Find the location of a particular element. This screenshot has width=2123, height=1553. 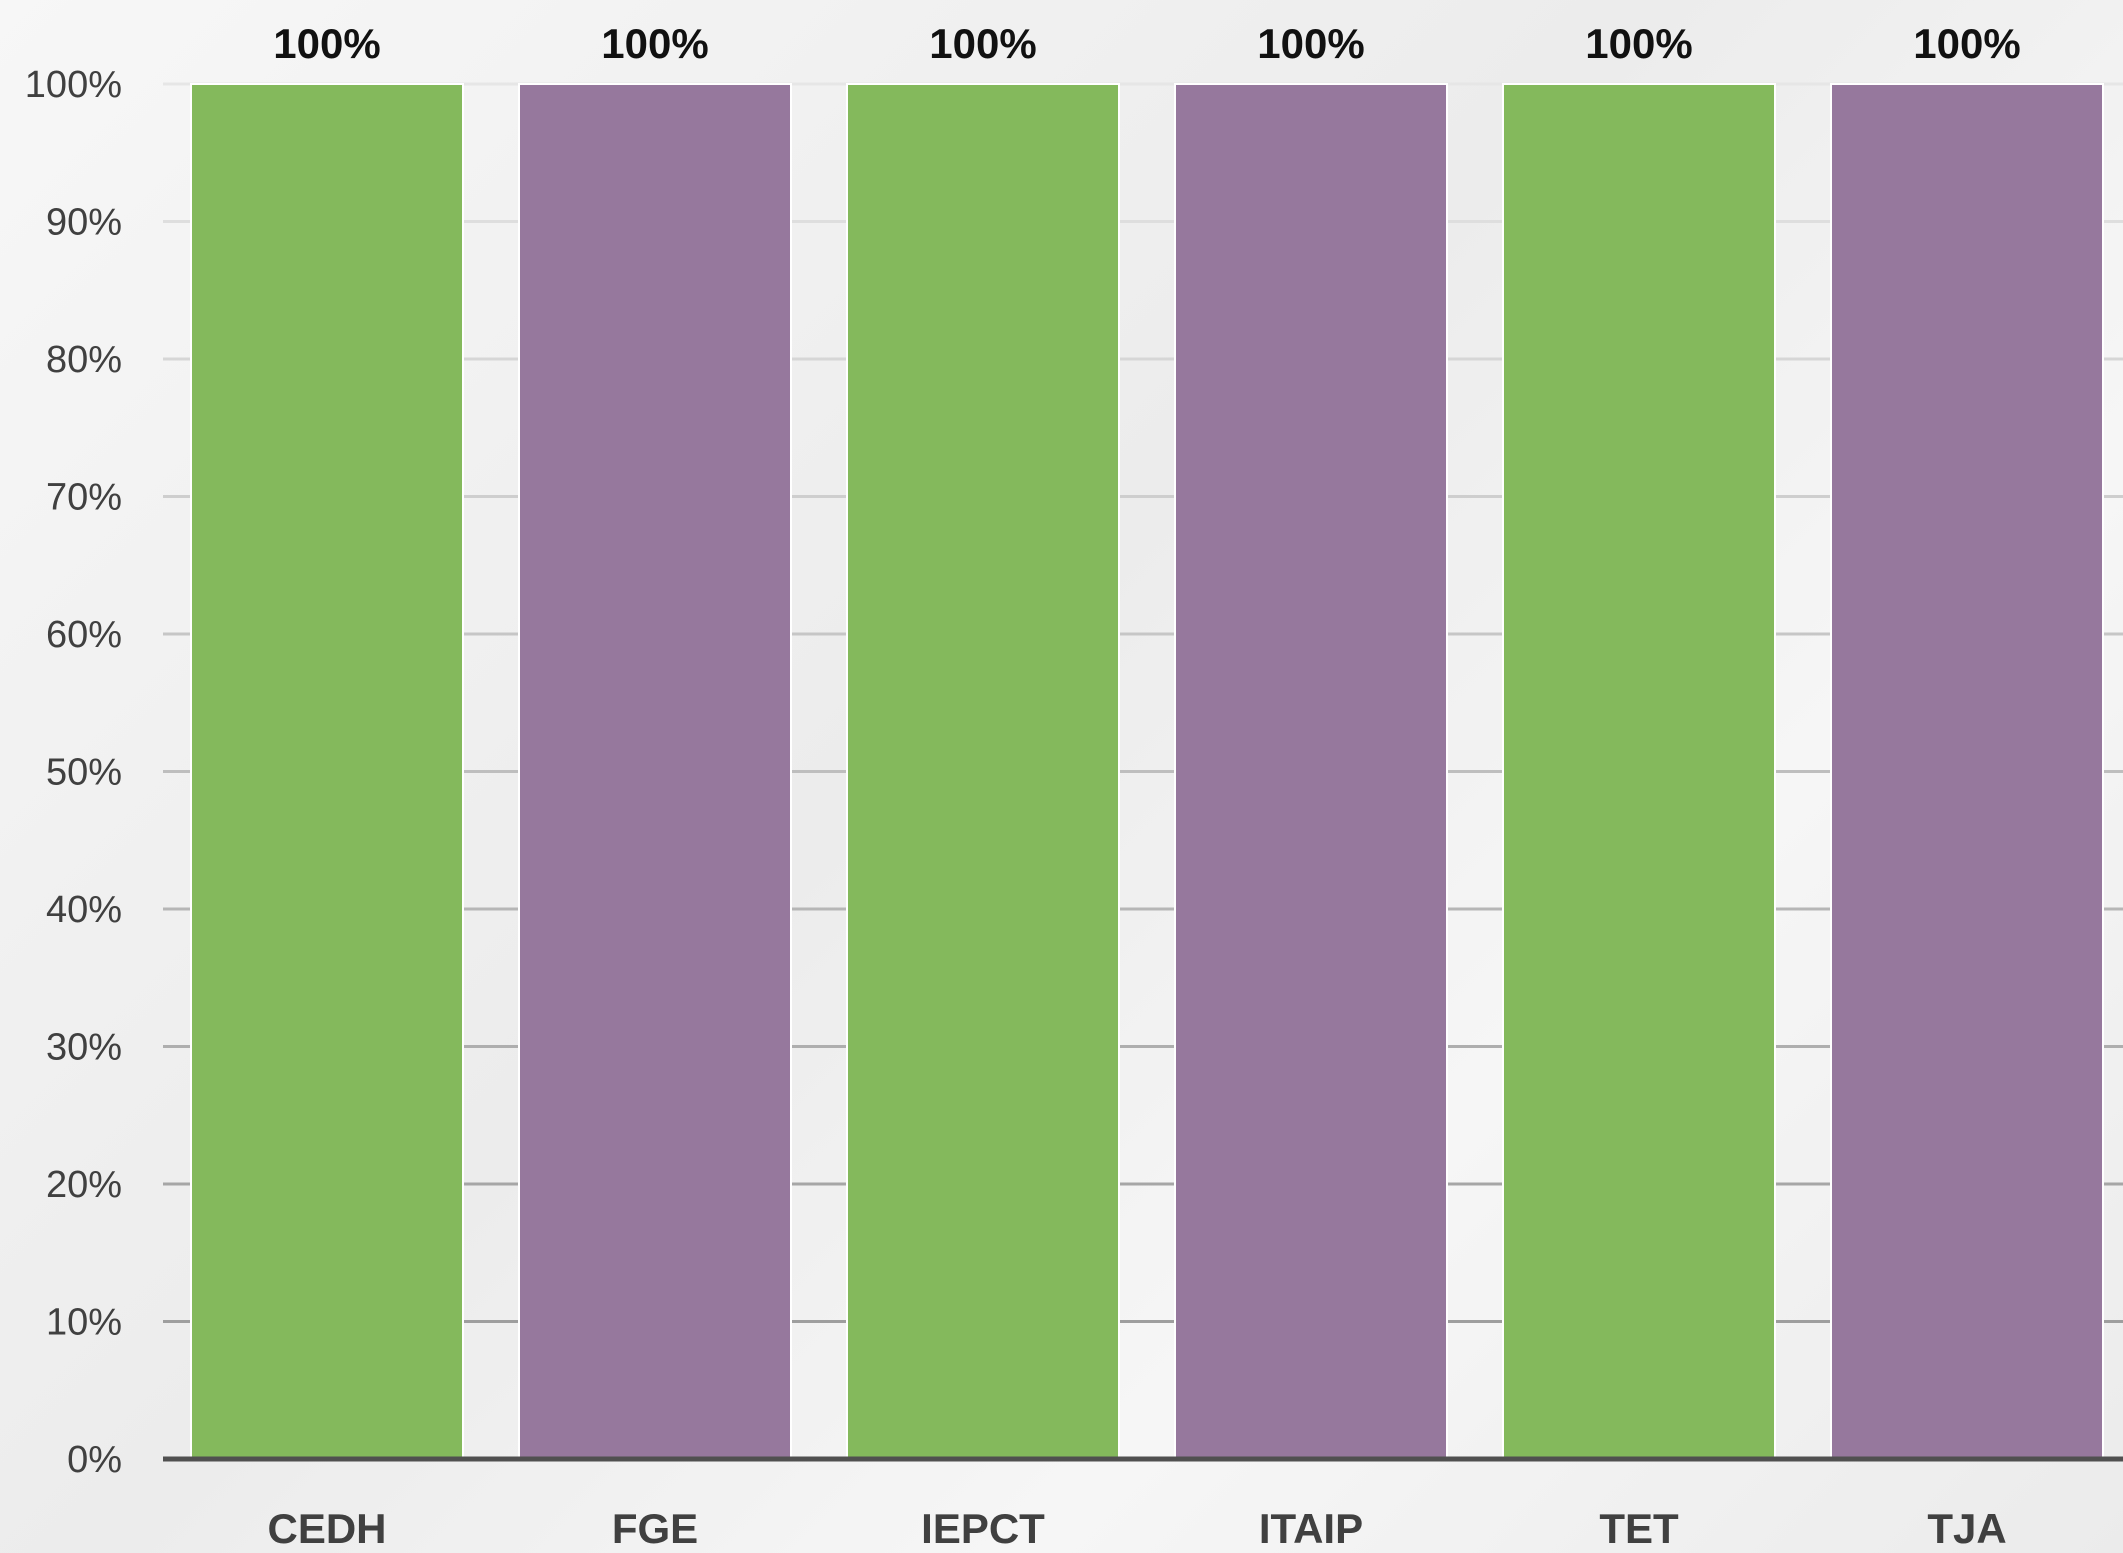

y-tick-label: 0% is located at coordinates (94, 1460).